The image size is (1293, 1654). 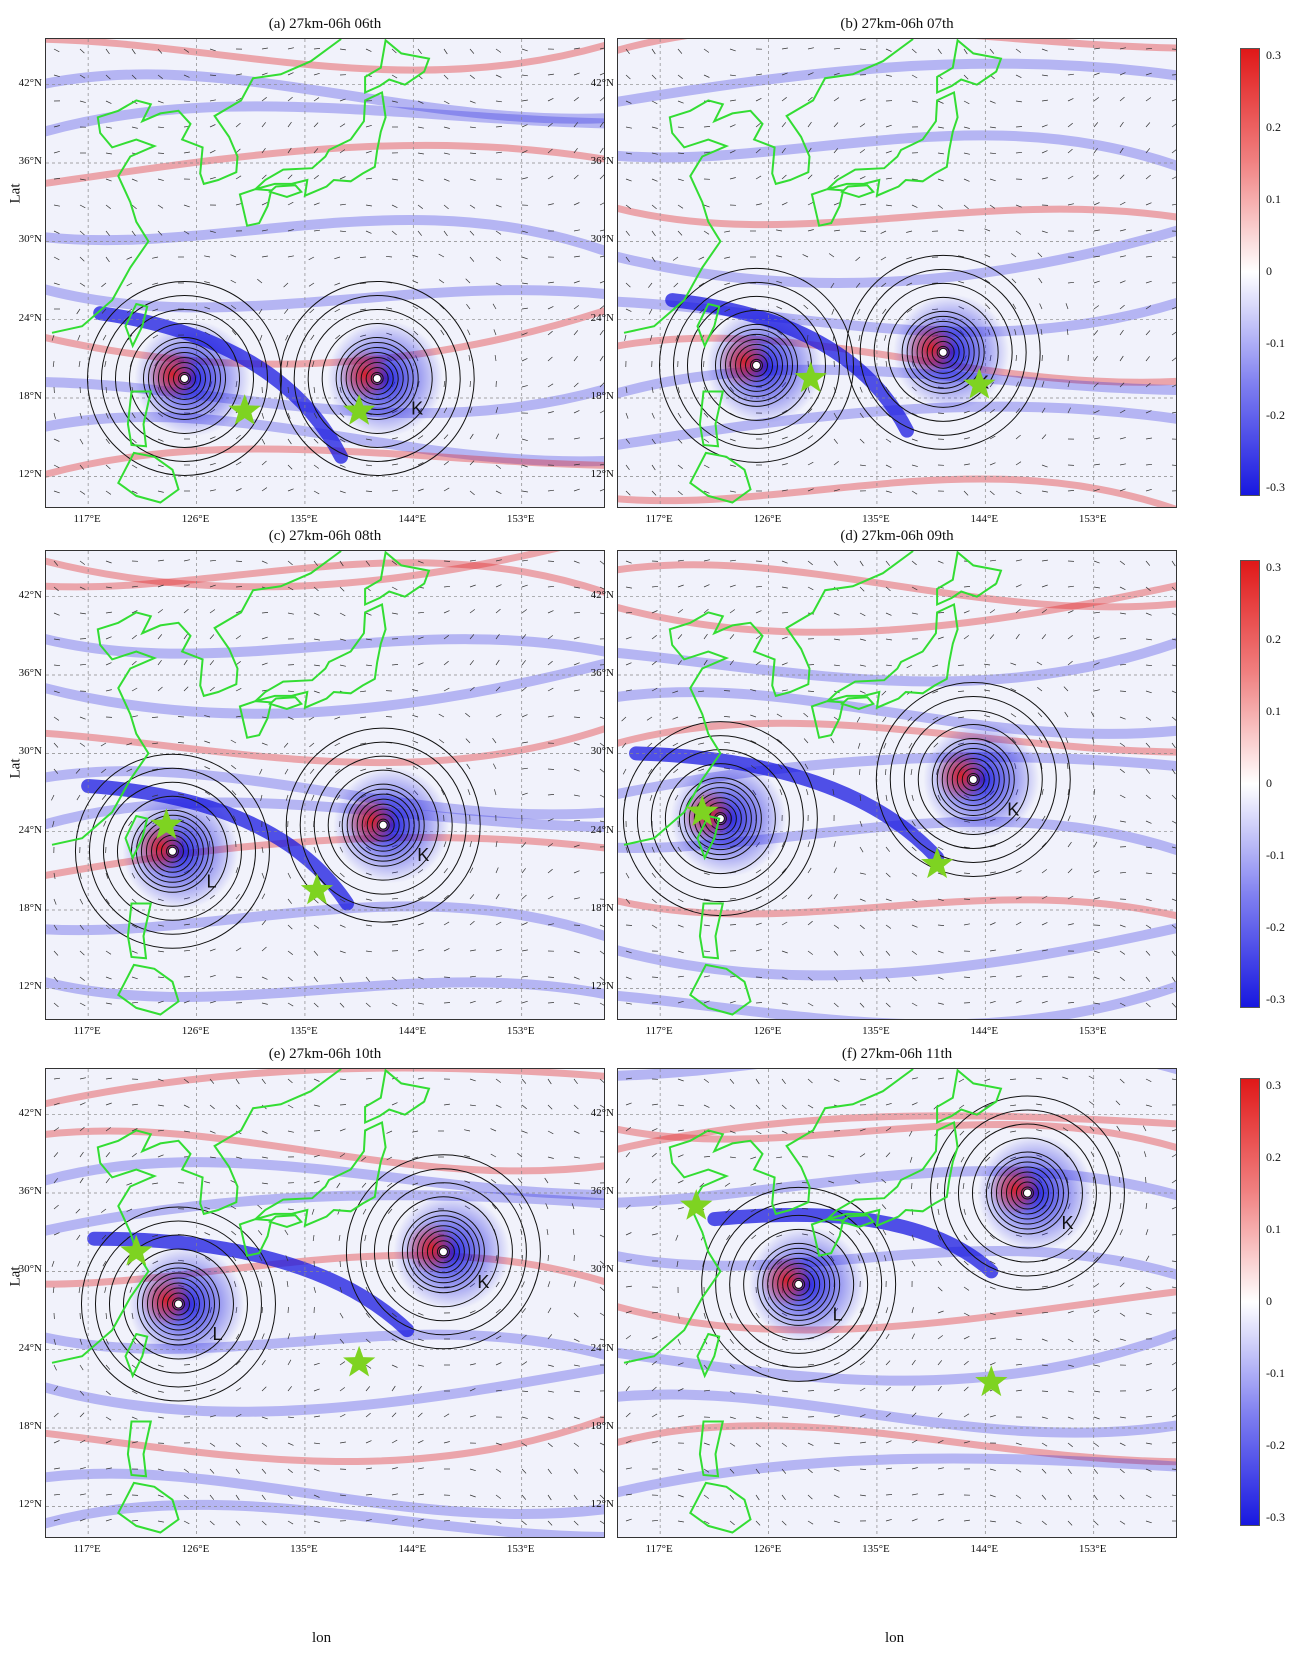 I want to click on negative-band, so click(x=897, y=381).